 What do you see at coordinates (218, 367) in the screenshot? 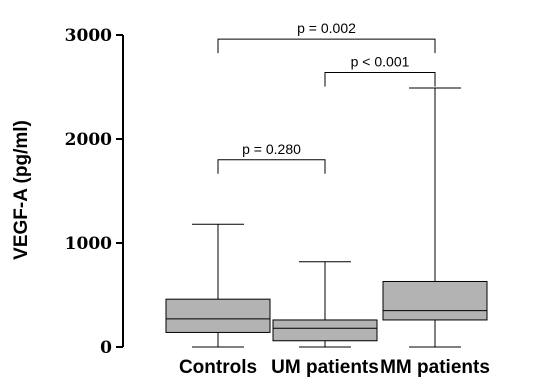
I see `x-category-label: Controls` at bounding box center [218, 367].